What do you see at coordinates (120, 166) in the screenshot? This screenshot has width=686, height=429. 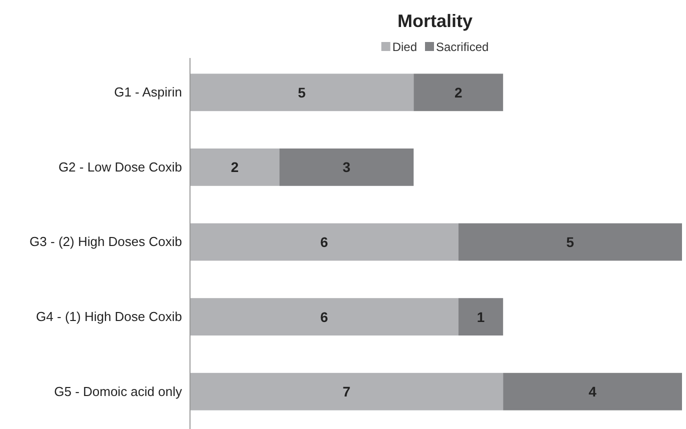 I see `y-tick-label: G2 - Low Dose Coxib` at bounding box center [120, 166].